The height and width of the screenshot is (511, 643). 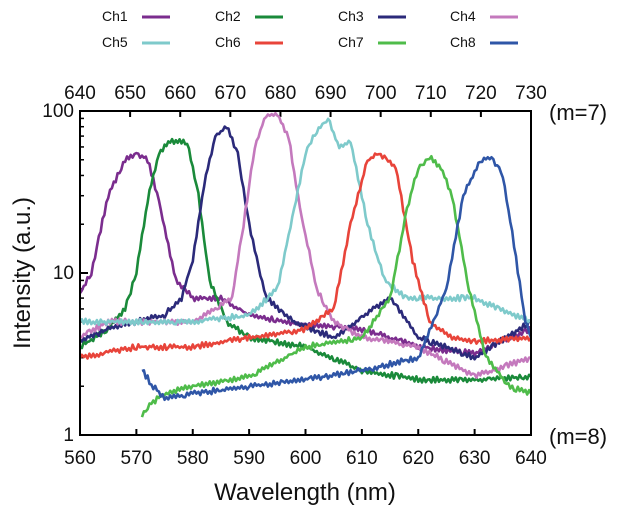 What do you see at coordinates (68, 435) in the screenshot?
I see `y-tick-label: 1` at bounding box center [68, 435].